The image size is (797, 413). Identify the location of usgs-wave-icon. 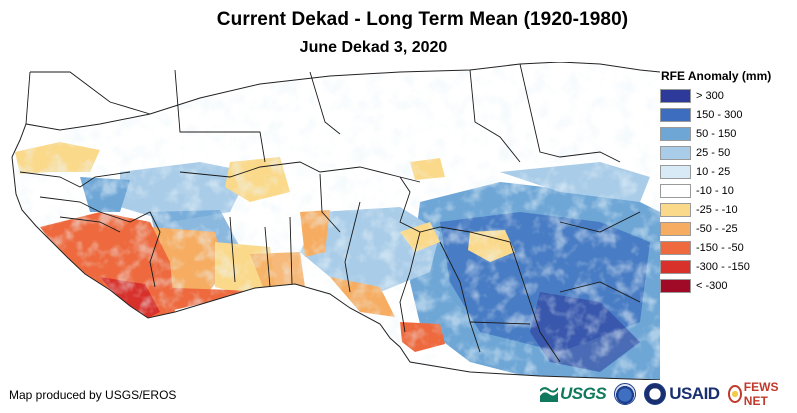
(549, 394).